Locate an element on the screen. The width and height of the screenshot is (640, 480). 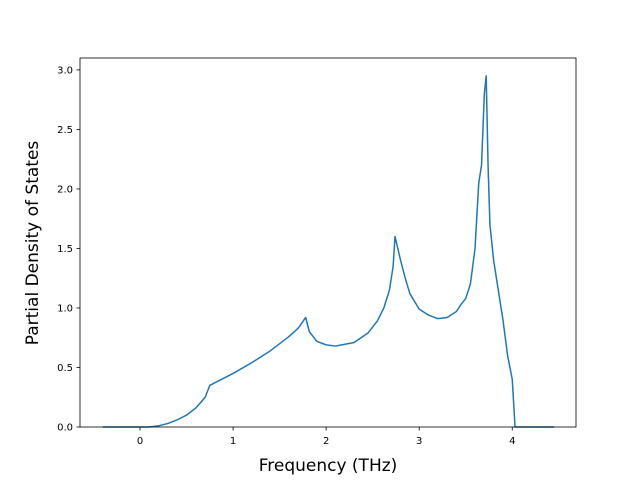
x-axis-label: Frequency (THz) is located at coordinates (328, 466).